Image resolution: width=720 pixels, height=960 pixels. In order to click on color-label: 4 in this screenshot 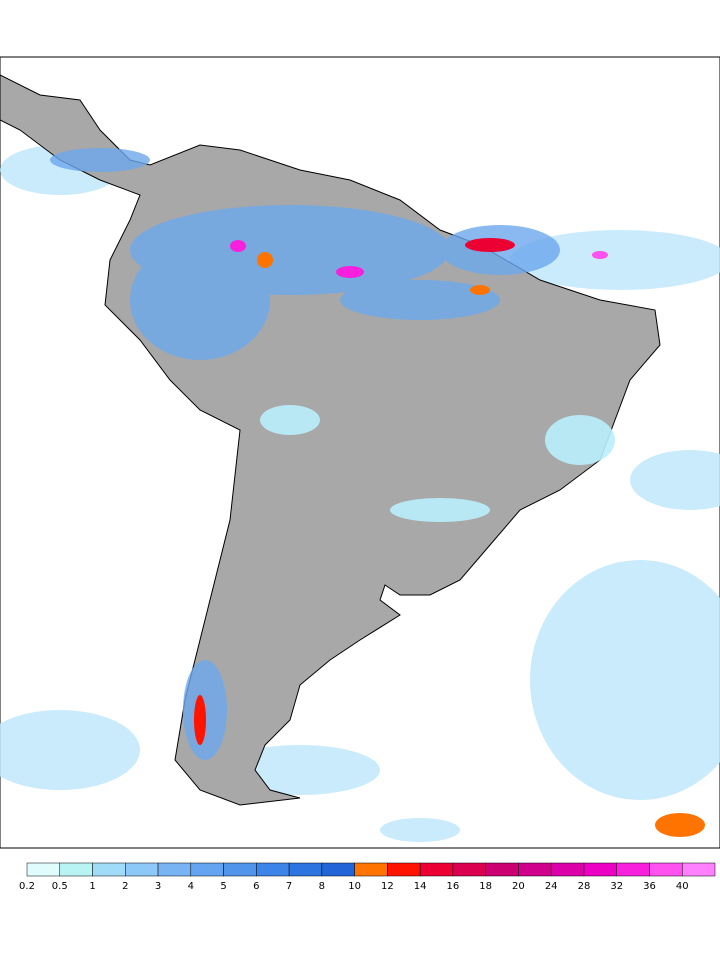, I will do `click(191, 886)`.